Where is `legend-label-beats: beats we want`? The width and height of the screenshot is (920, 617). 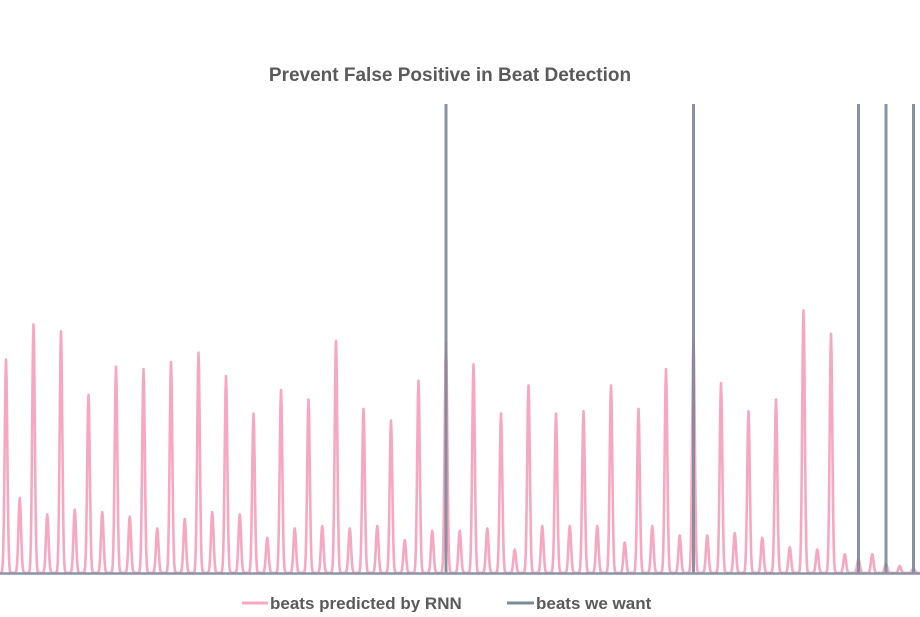
legend-label-beats: beats we want is located at coordinates (594, 603).